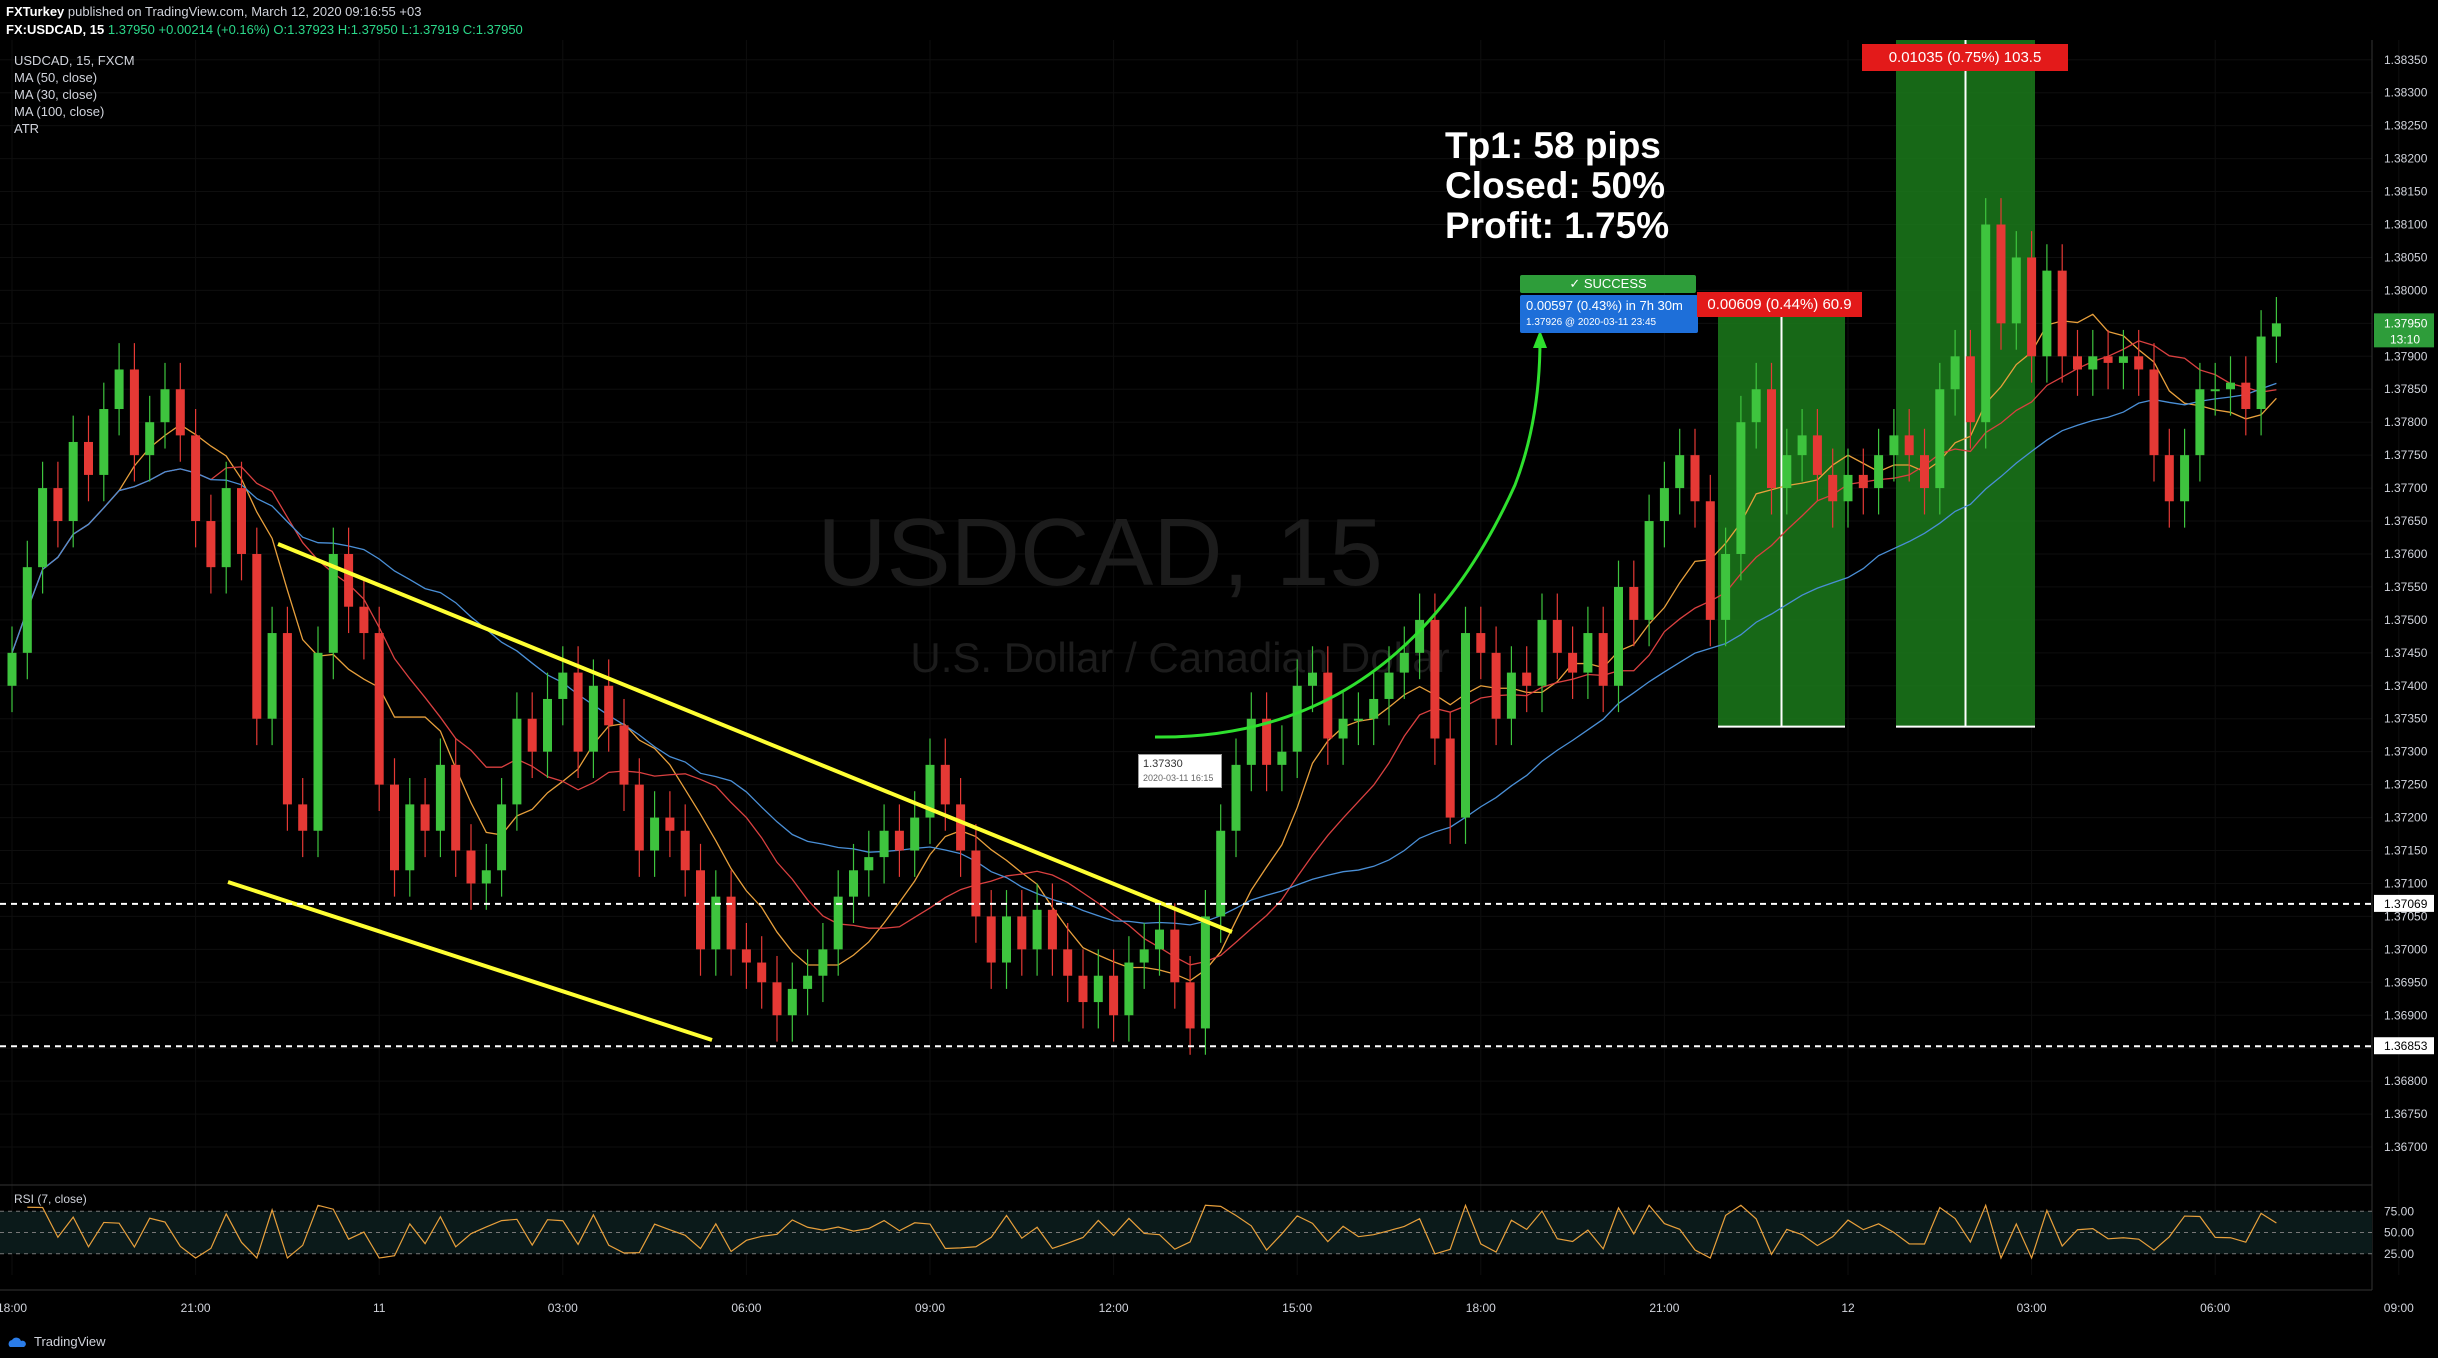 This screenshot has height=1358, width=2438. What do you see at coordinates (2406, 60) in the screenshot?
I see `y-tick-label: 1.38350` at bounding box center [2406, 60].